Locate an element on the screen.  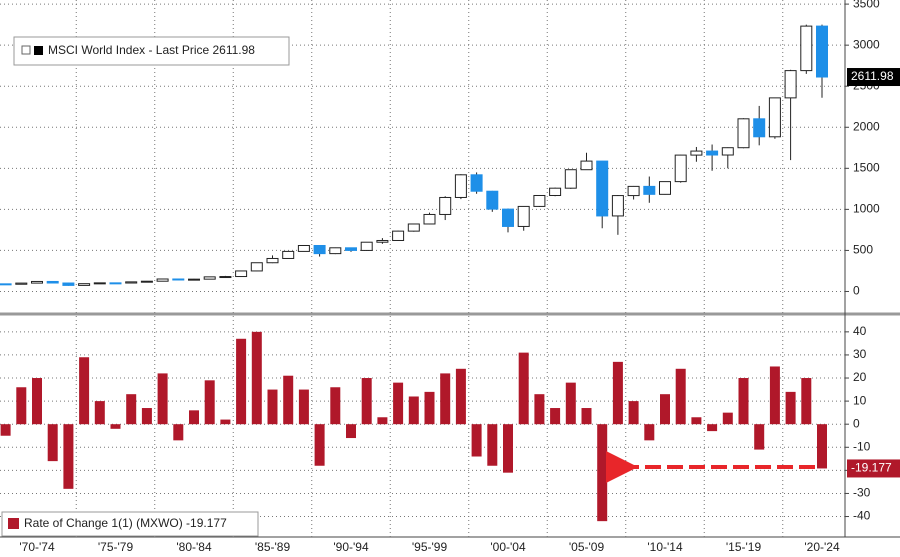
legend-label: Rate of Change 1(1) (MXWO) -19.177 is located at coordinates (125, 523).